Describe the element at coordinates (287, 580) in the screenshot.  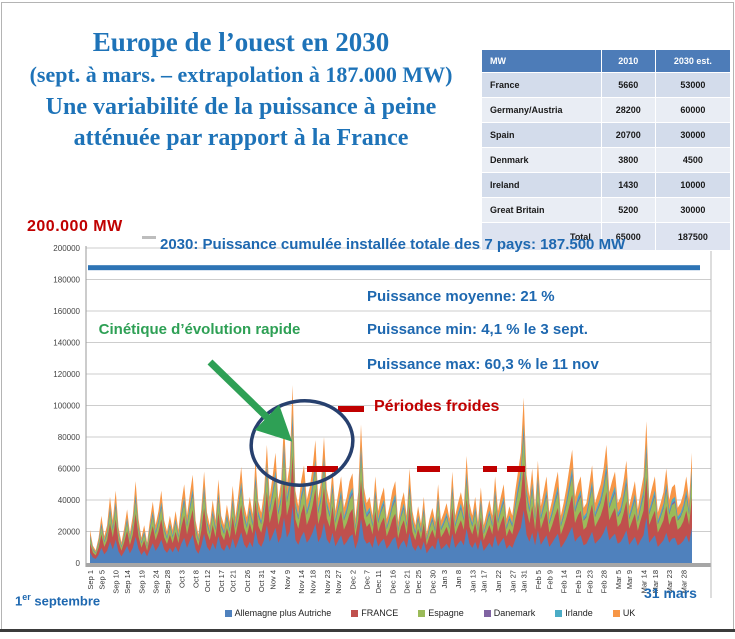
I see `x-axis-tick-label: Nov 9` at that location.